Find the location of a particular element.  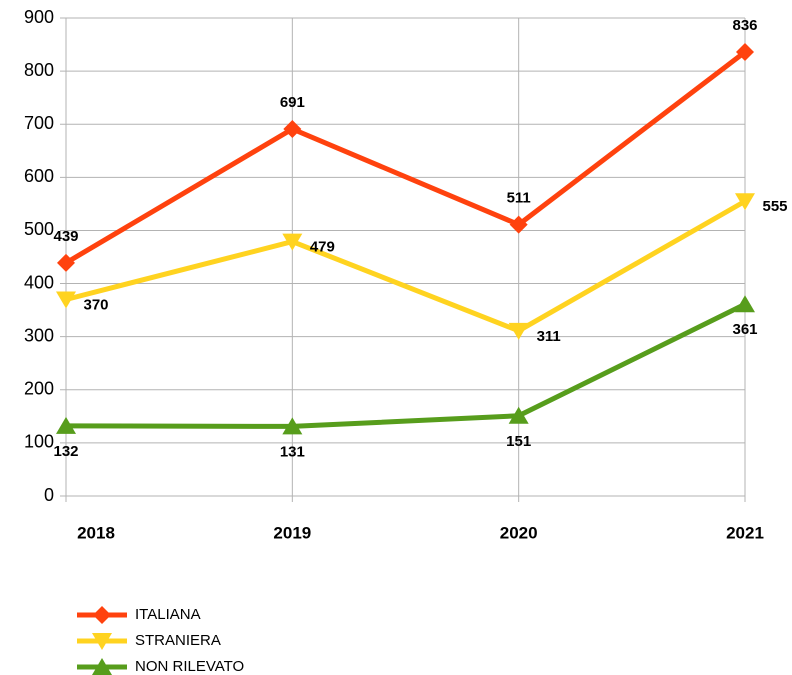

y-tick-label: 600 is located at coordinates (39, 176).